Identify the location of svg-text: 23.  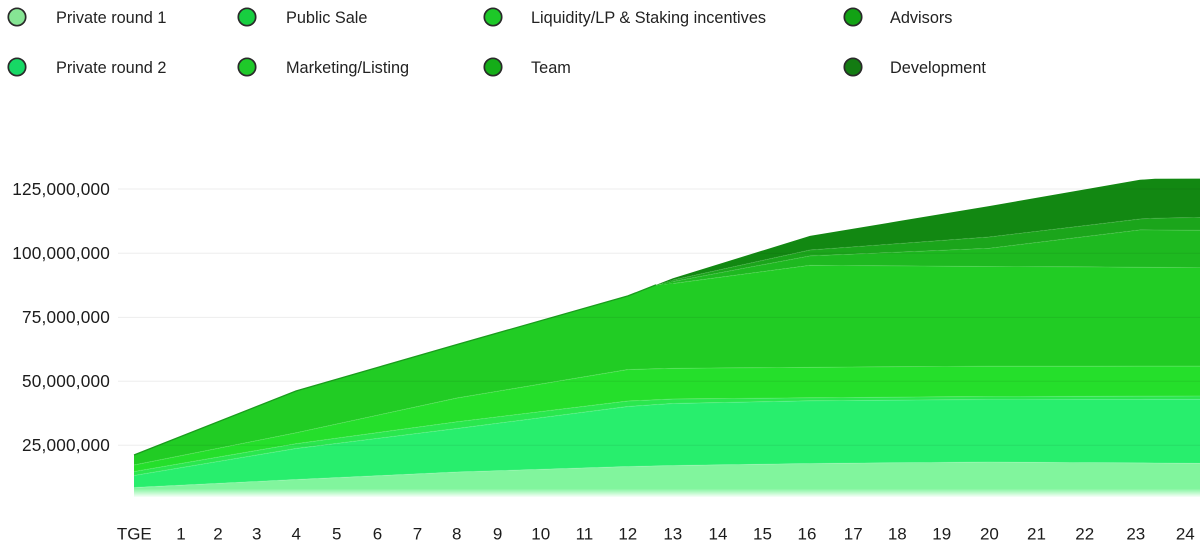
(1135, 534).